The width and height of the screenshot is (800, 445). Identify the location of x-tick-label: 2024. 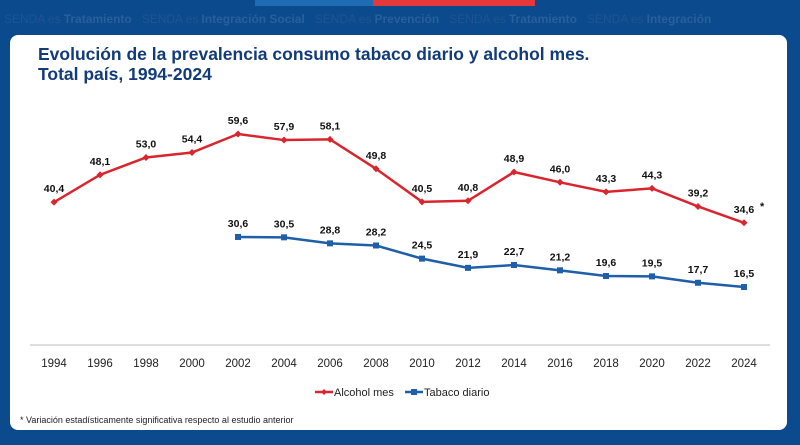
(744, 364).